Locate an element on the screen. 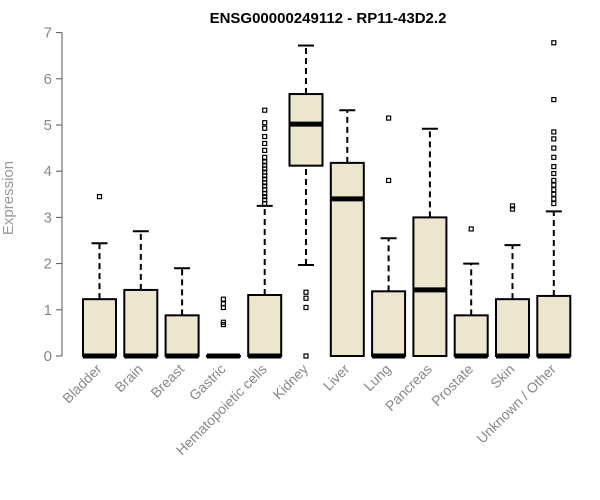  y-tick-label: 3 is located at coordinates (48, 217).